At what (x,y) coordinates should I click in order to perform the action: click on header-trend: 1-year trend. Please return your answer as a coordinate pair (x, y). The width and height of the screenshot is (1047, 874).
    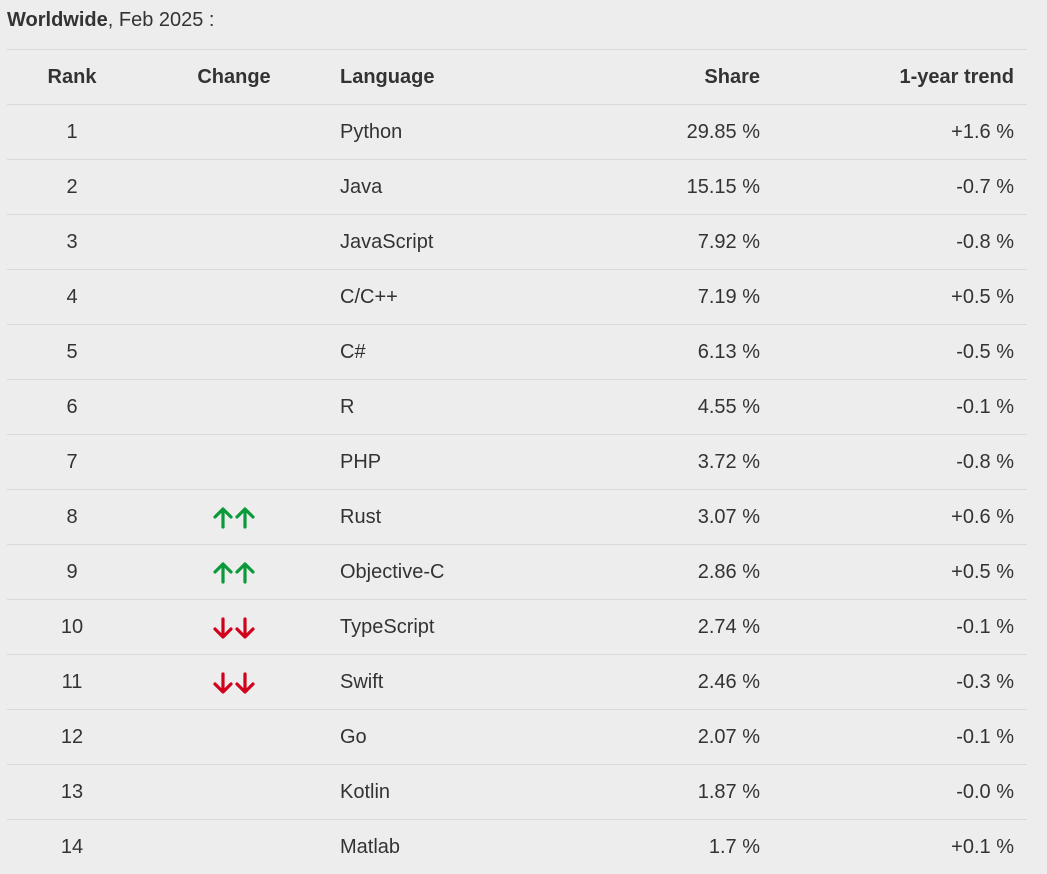
    Looking at the image, I should click on (957, 77).